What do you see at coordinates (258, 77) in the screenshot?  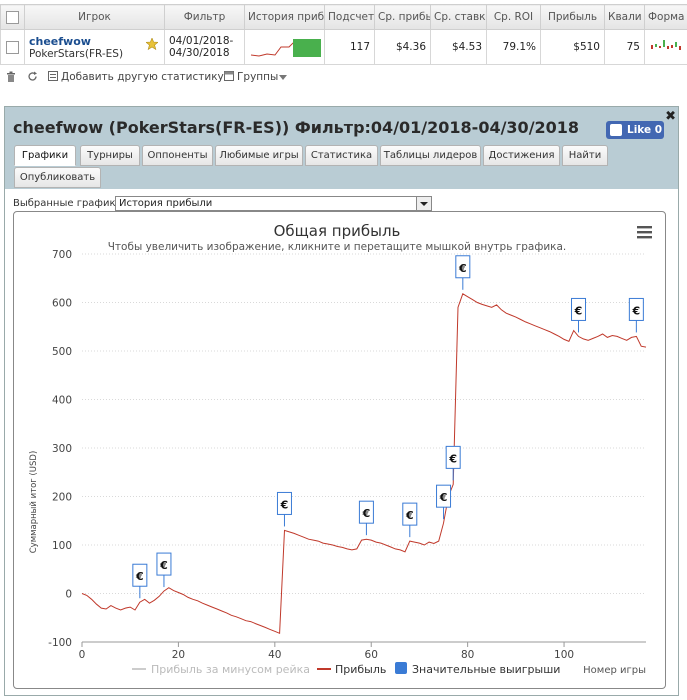 I see `groups-button: Группы` at bounding box center [258, 77].